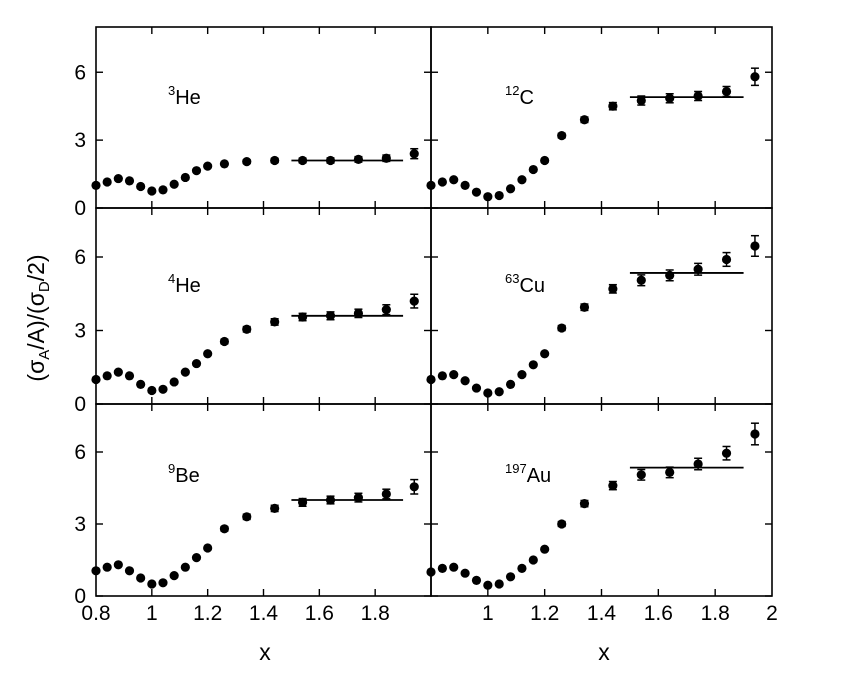  What do you see at coordinates (544, 613) in the screenshot?
I see `x-tick-label-right: 1.2` at bounding box center [544, 613].